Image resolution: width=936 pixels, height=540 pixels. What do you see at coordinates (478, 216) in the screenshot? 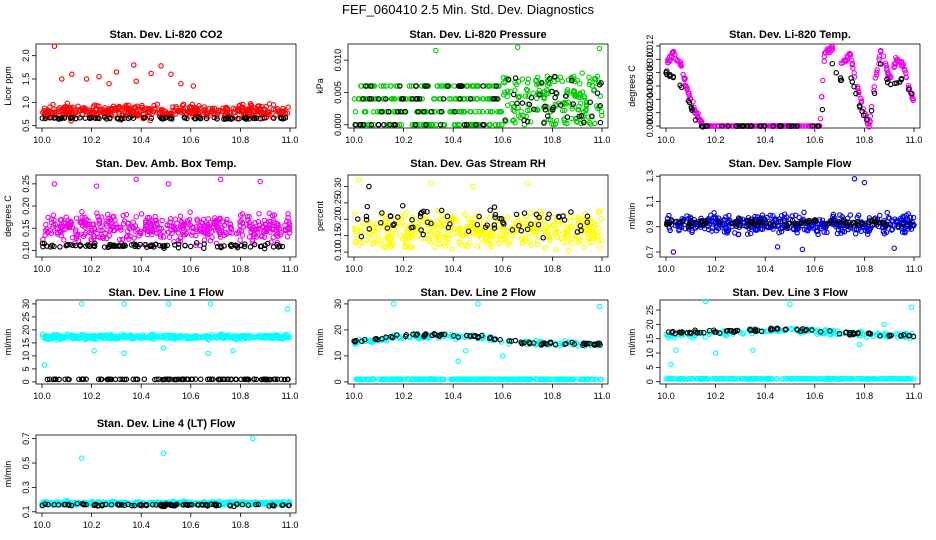
I see `plot-frame` at bounding box center [478, 216].